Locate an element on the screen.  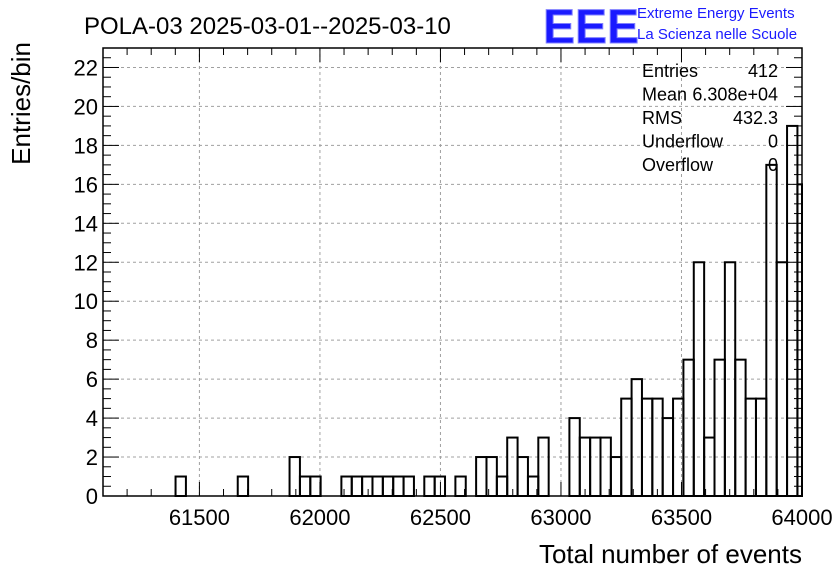
y-tick-label: 4 is located at coordinates (92, 418).